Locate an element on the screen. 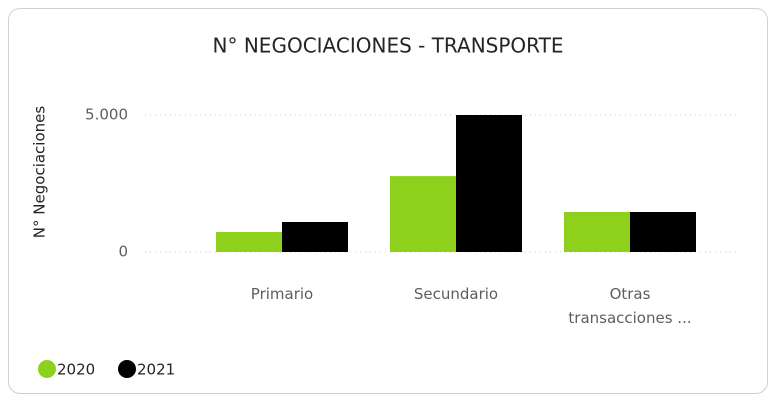  y-tick-label: 0 is located at coordinates (123, 252).